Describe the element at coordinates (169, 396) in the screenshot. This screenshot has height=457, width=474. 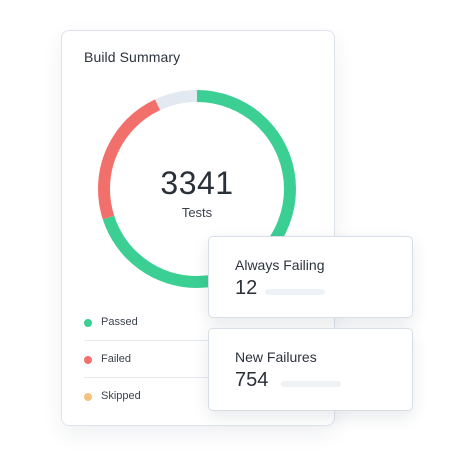
I see `legend-item-skipped: Skipped` at that location.